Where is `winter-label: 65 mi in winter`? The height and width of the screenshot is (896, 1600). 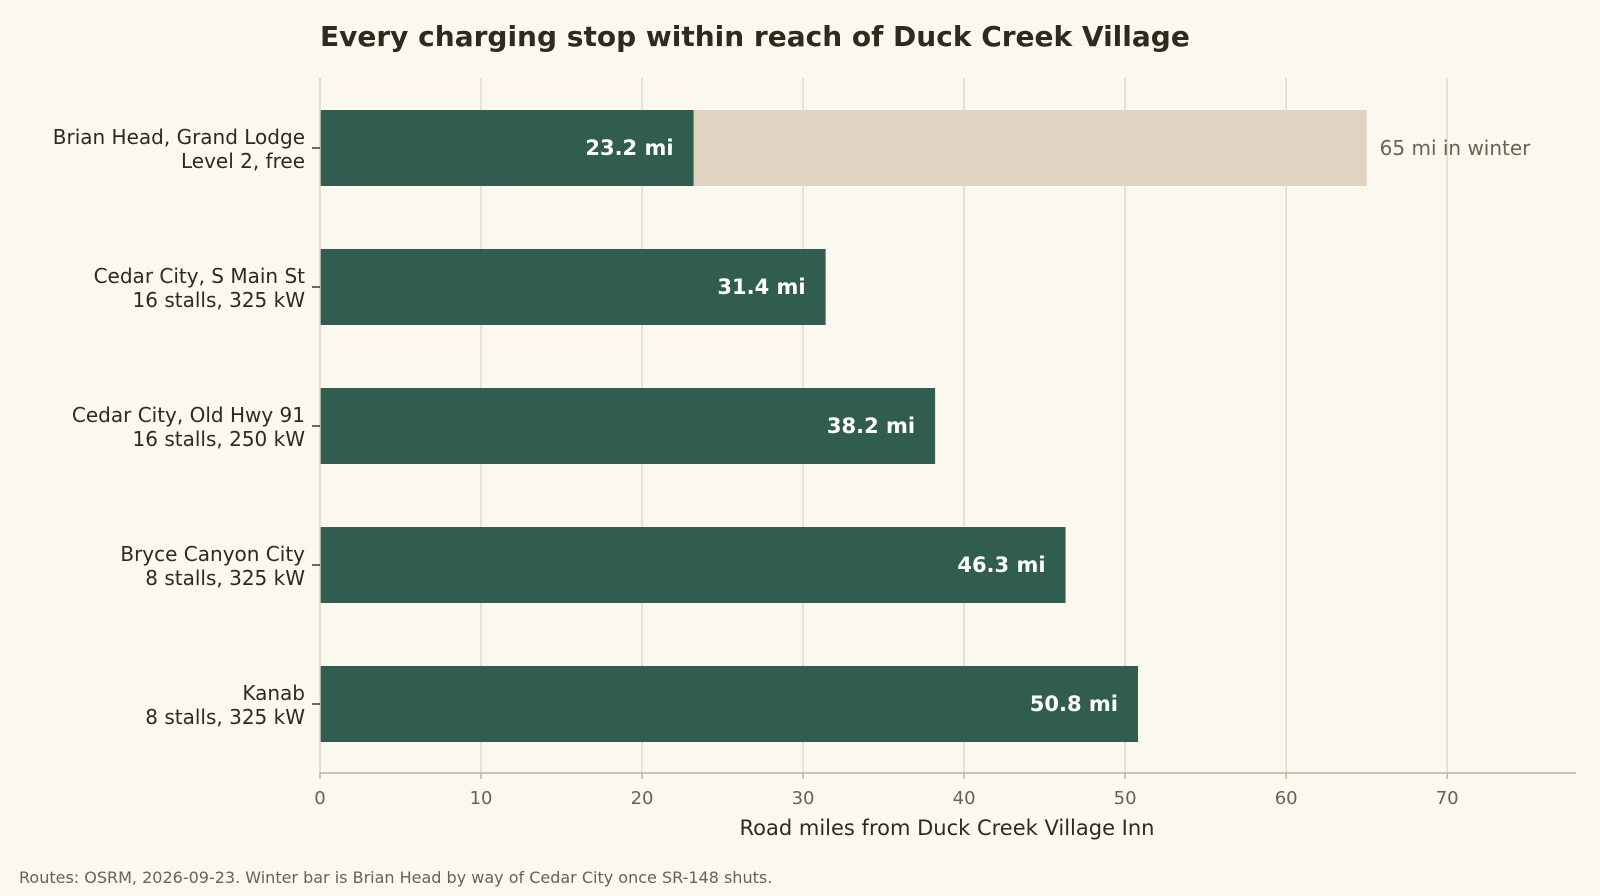
winter-label: 65 mi in winter is located at coordinates (1456, 148).